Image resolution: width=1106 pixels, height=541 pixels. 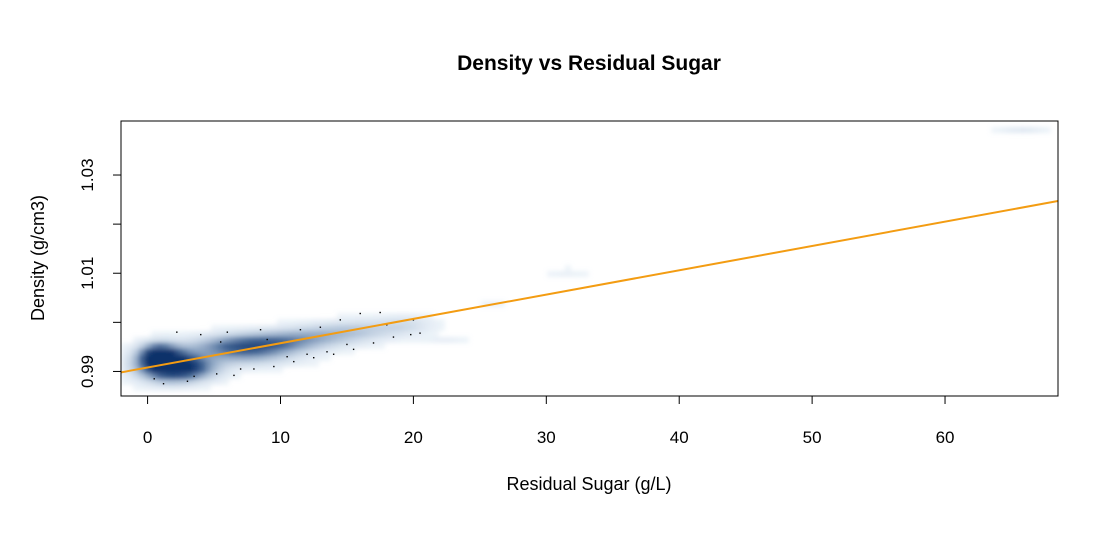 I want to click on y-tick-label: 1.03, so click(x=87, y=174).